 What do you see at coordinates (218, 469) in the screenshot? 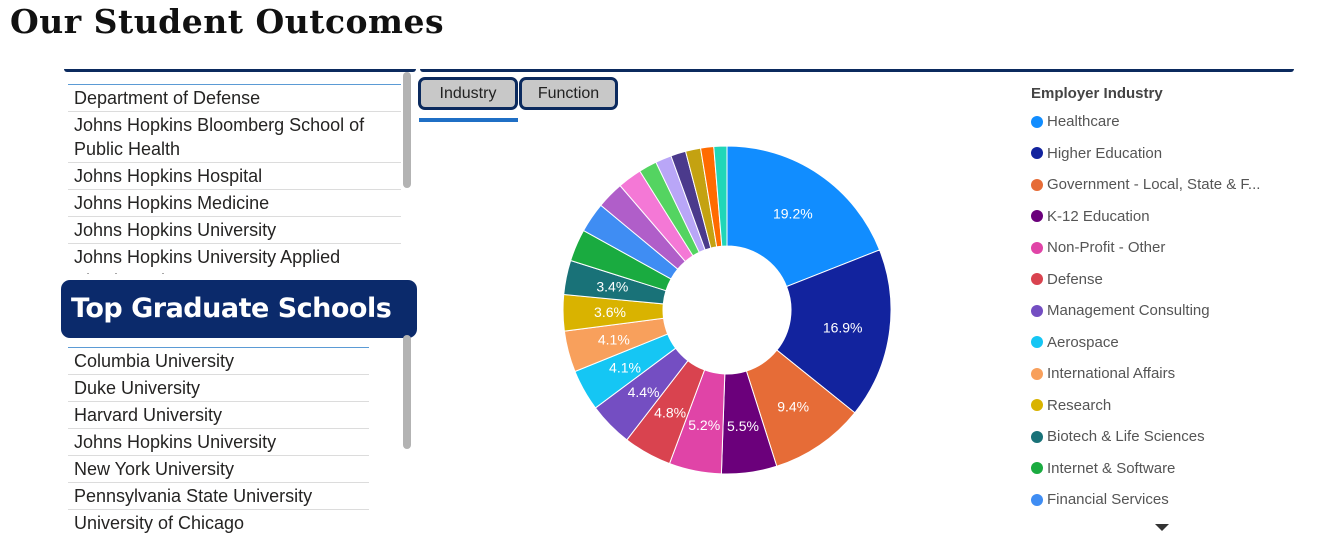
I see `list-item: New York University` at bounding box center [218, 469].